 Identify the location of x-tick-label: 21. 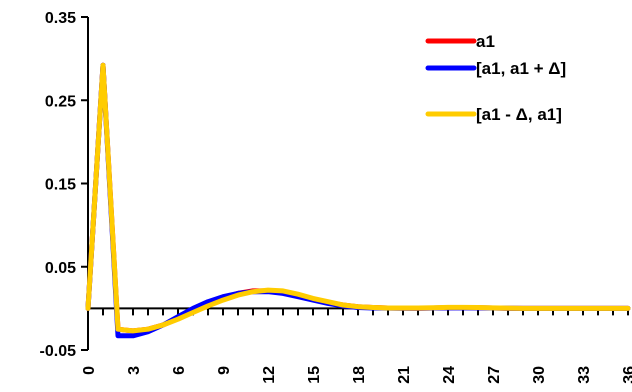
(404, 375).